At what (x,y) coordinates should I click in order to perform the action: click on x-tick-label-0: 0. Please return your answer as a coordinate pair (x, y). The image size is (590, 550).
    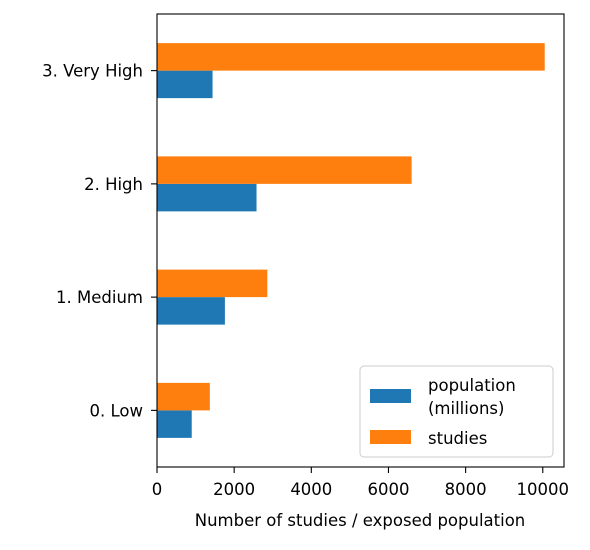
    Looking at the image, I should click on (157, 489).